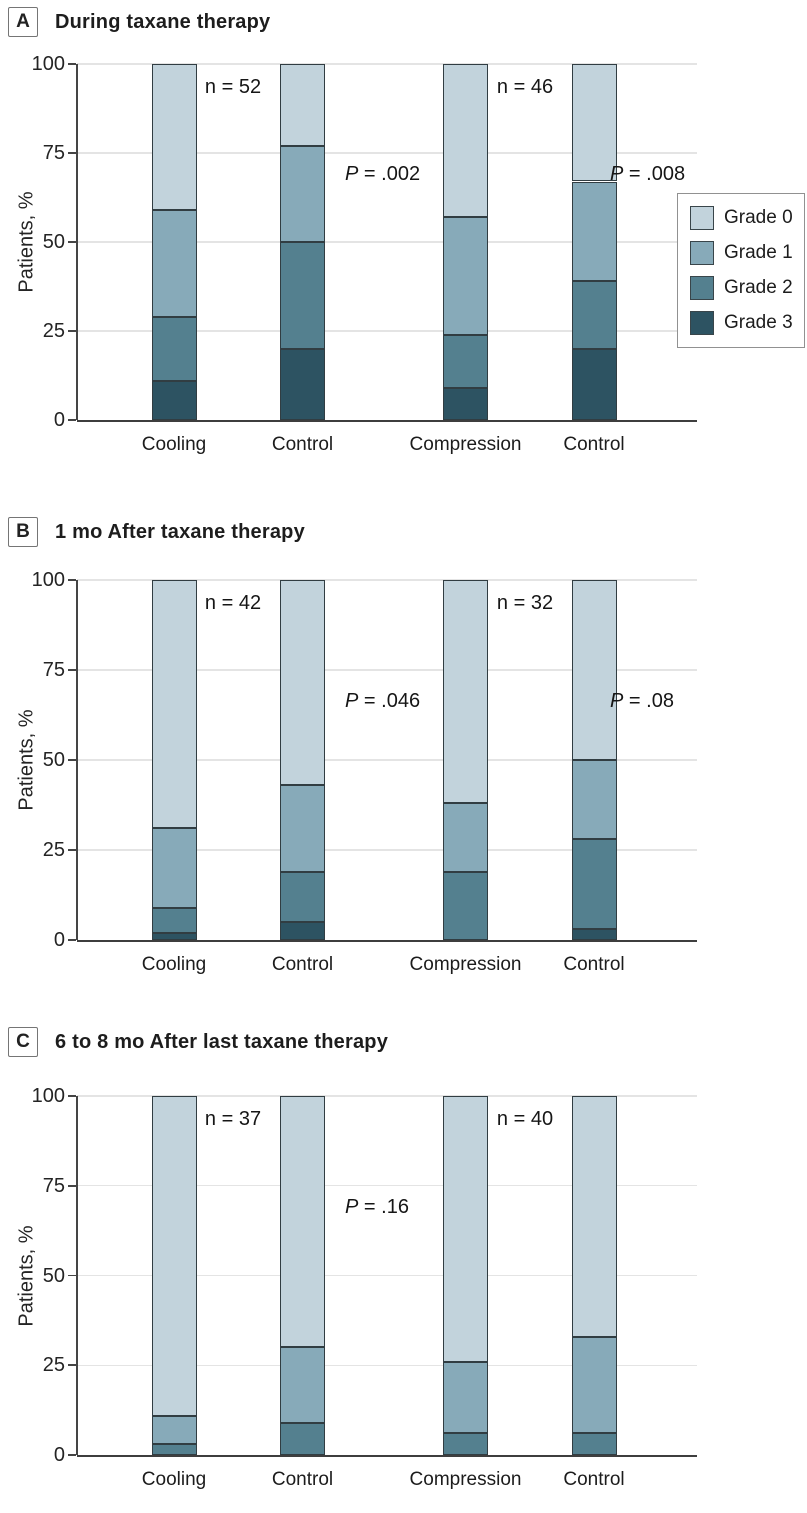 The width and height of the screenshot is (807, 1513). What do you see at coordinates (23, 22) in the screenshot?
I see `panel-letter-box: A` at bounding box center [23, 22].